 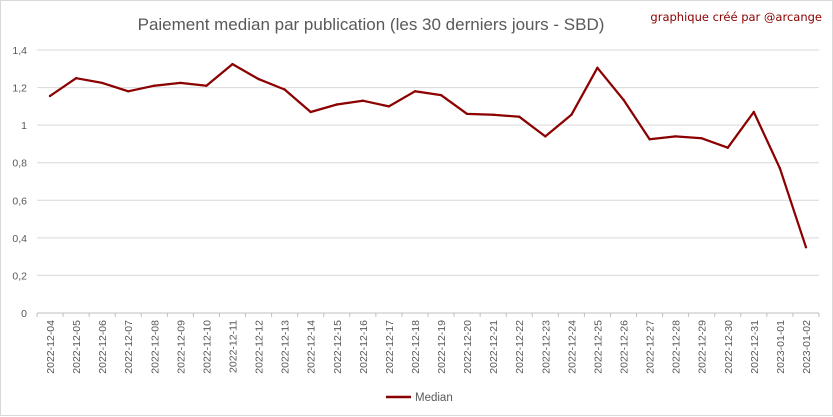 What do you see at coordinates (234, 346) in the screenshot?
I see `x-tick-label: 2022-12-11` at bounding box center [234, 346].